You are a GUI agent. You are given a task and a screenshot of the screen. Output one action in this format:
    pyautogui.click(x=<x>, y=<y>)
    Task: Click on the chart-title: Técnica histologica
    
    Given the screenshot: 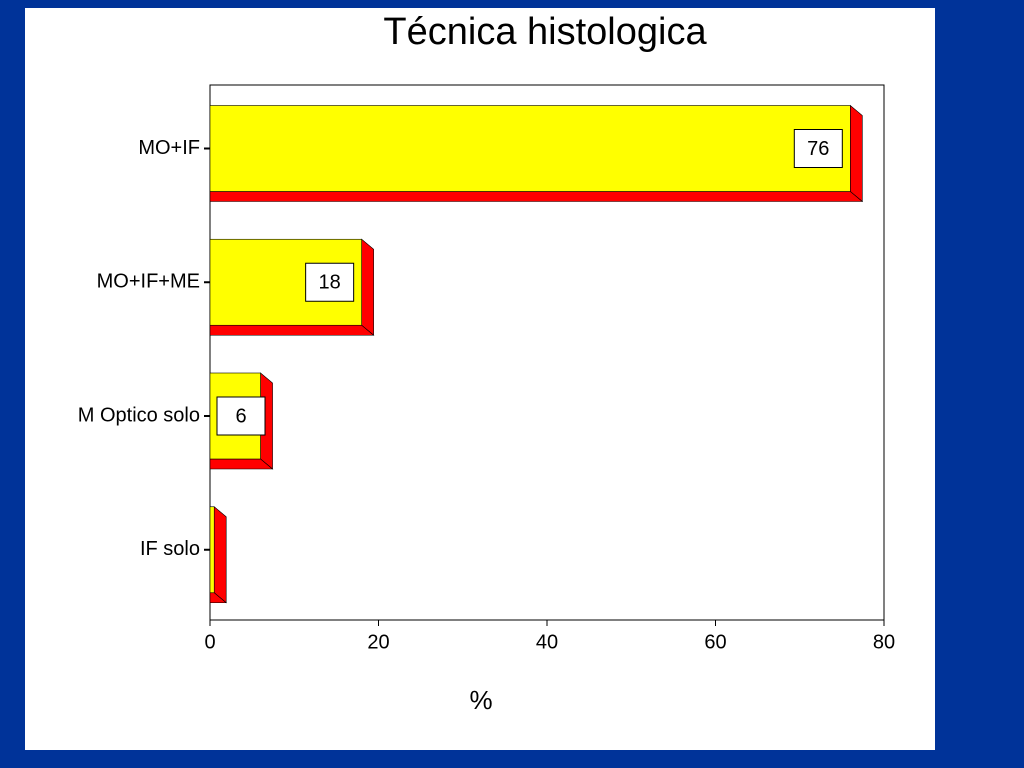 What is the action you would take?
    pyautogui.click(x=545, y=32)
    